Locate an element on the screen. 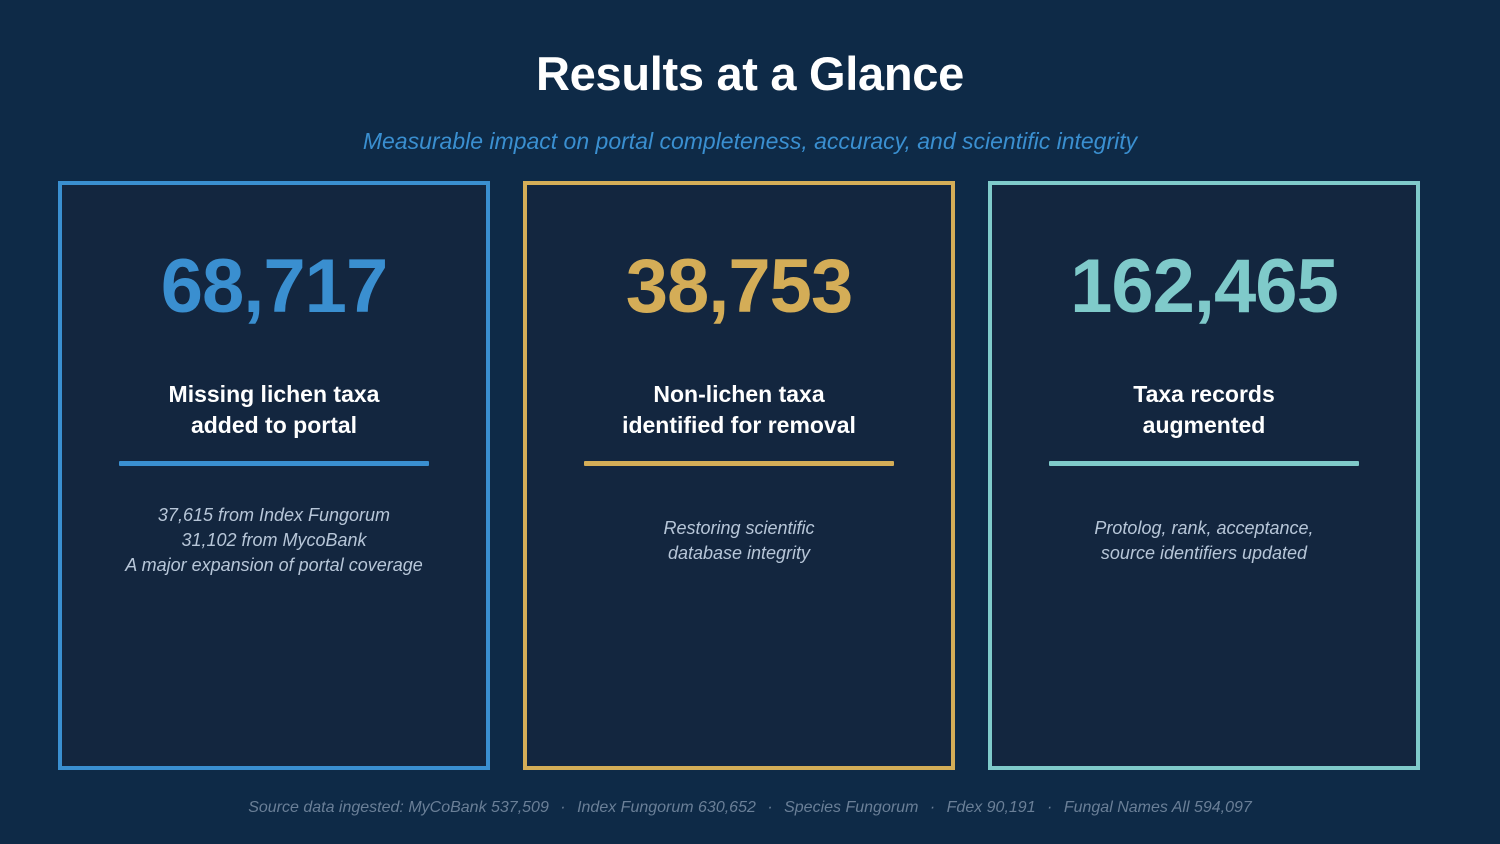  footer-source: Fungal Names All 594,097 is located at coordinates (1157, 807).